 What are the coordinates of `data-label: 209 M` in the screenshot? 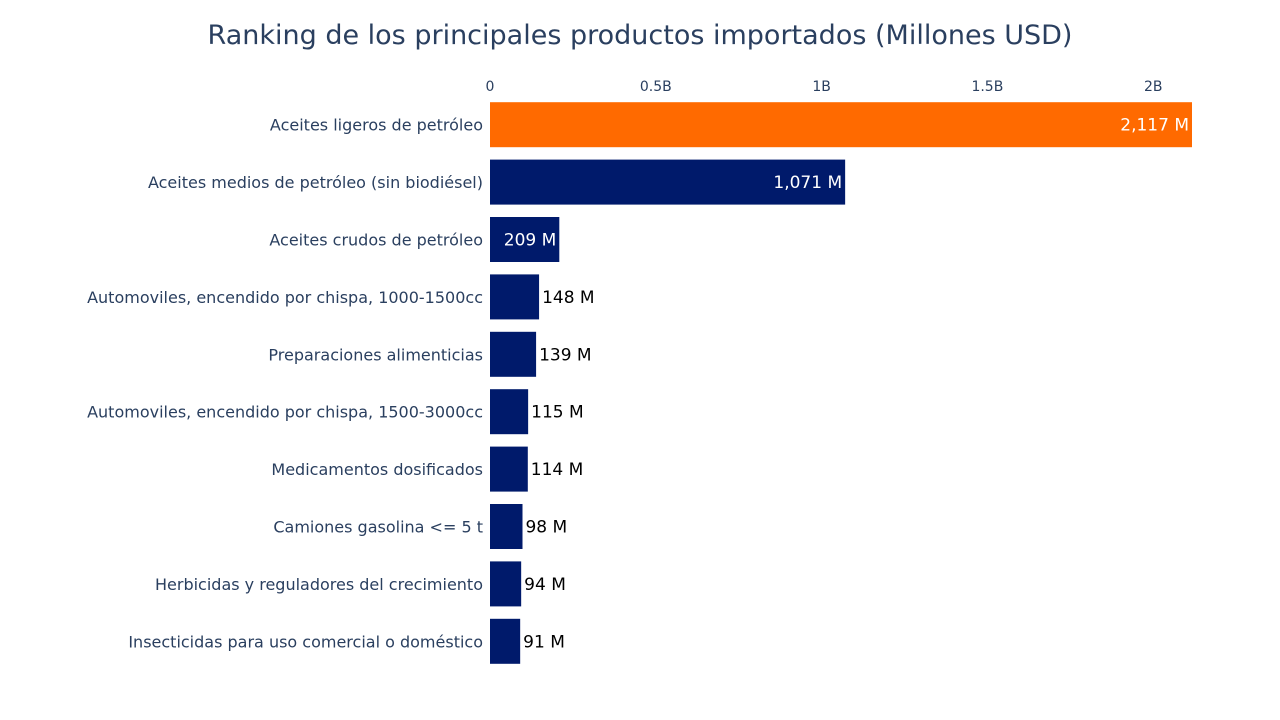 It's located at (530, 241).